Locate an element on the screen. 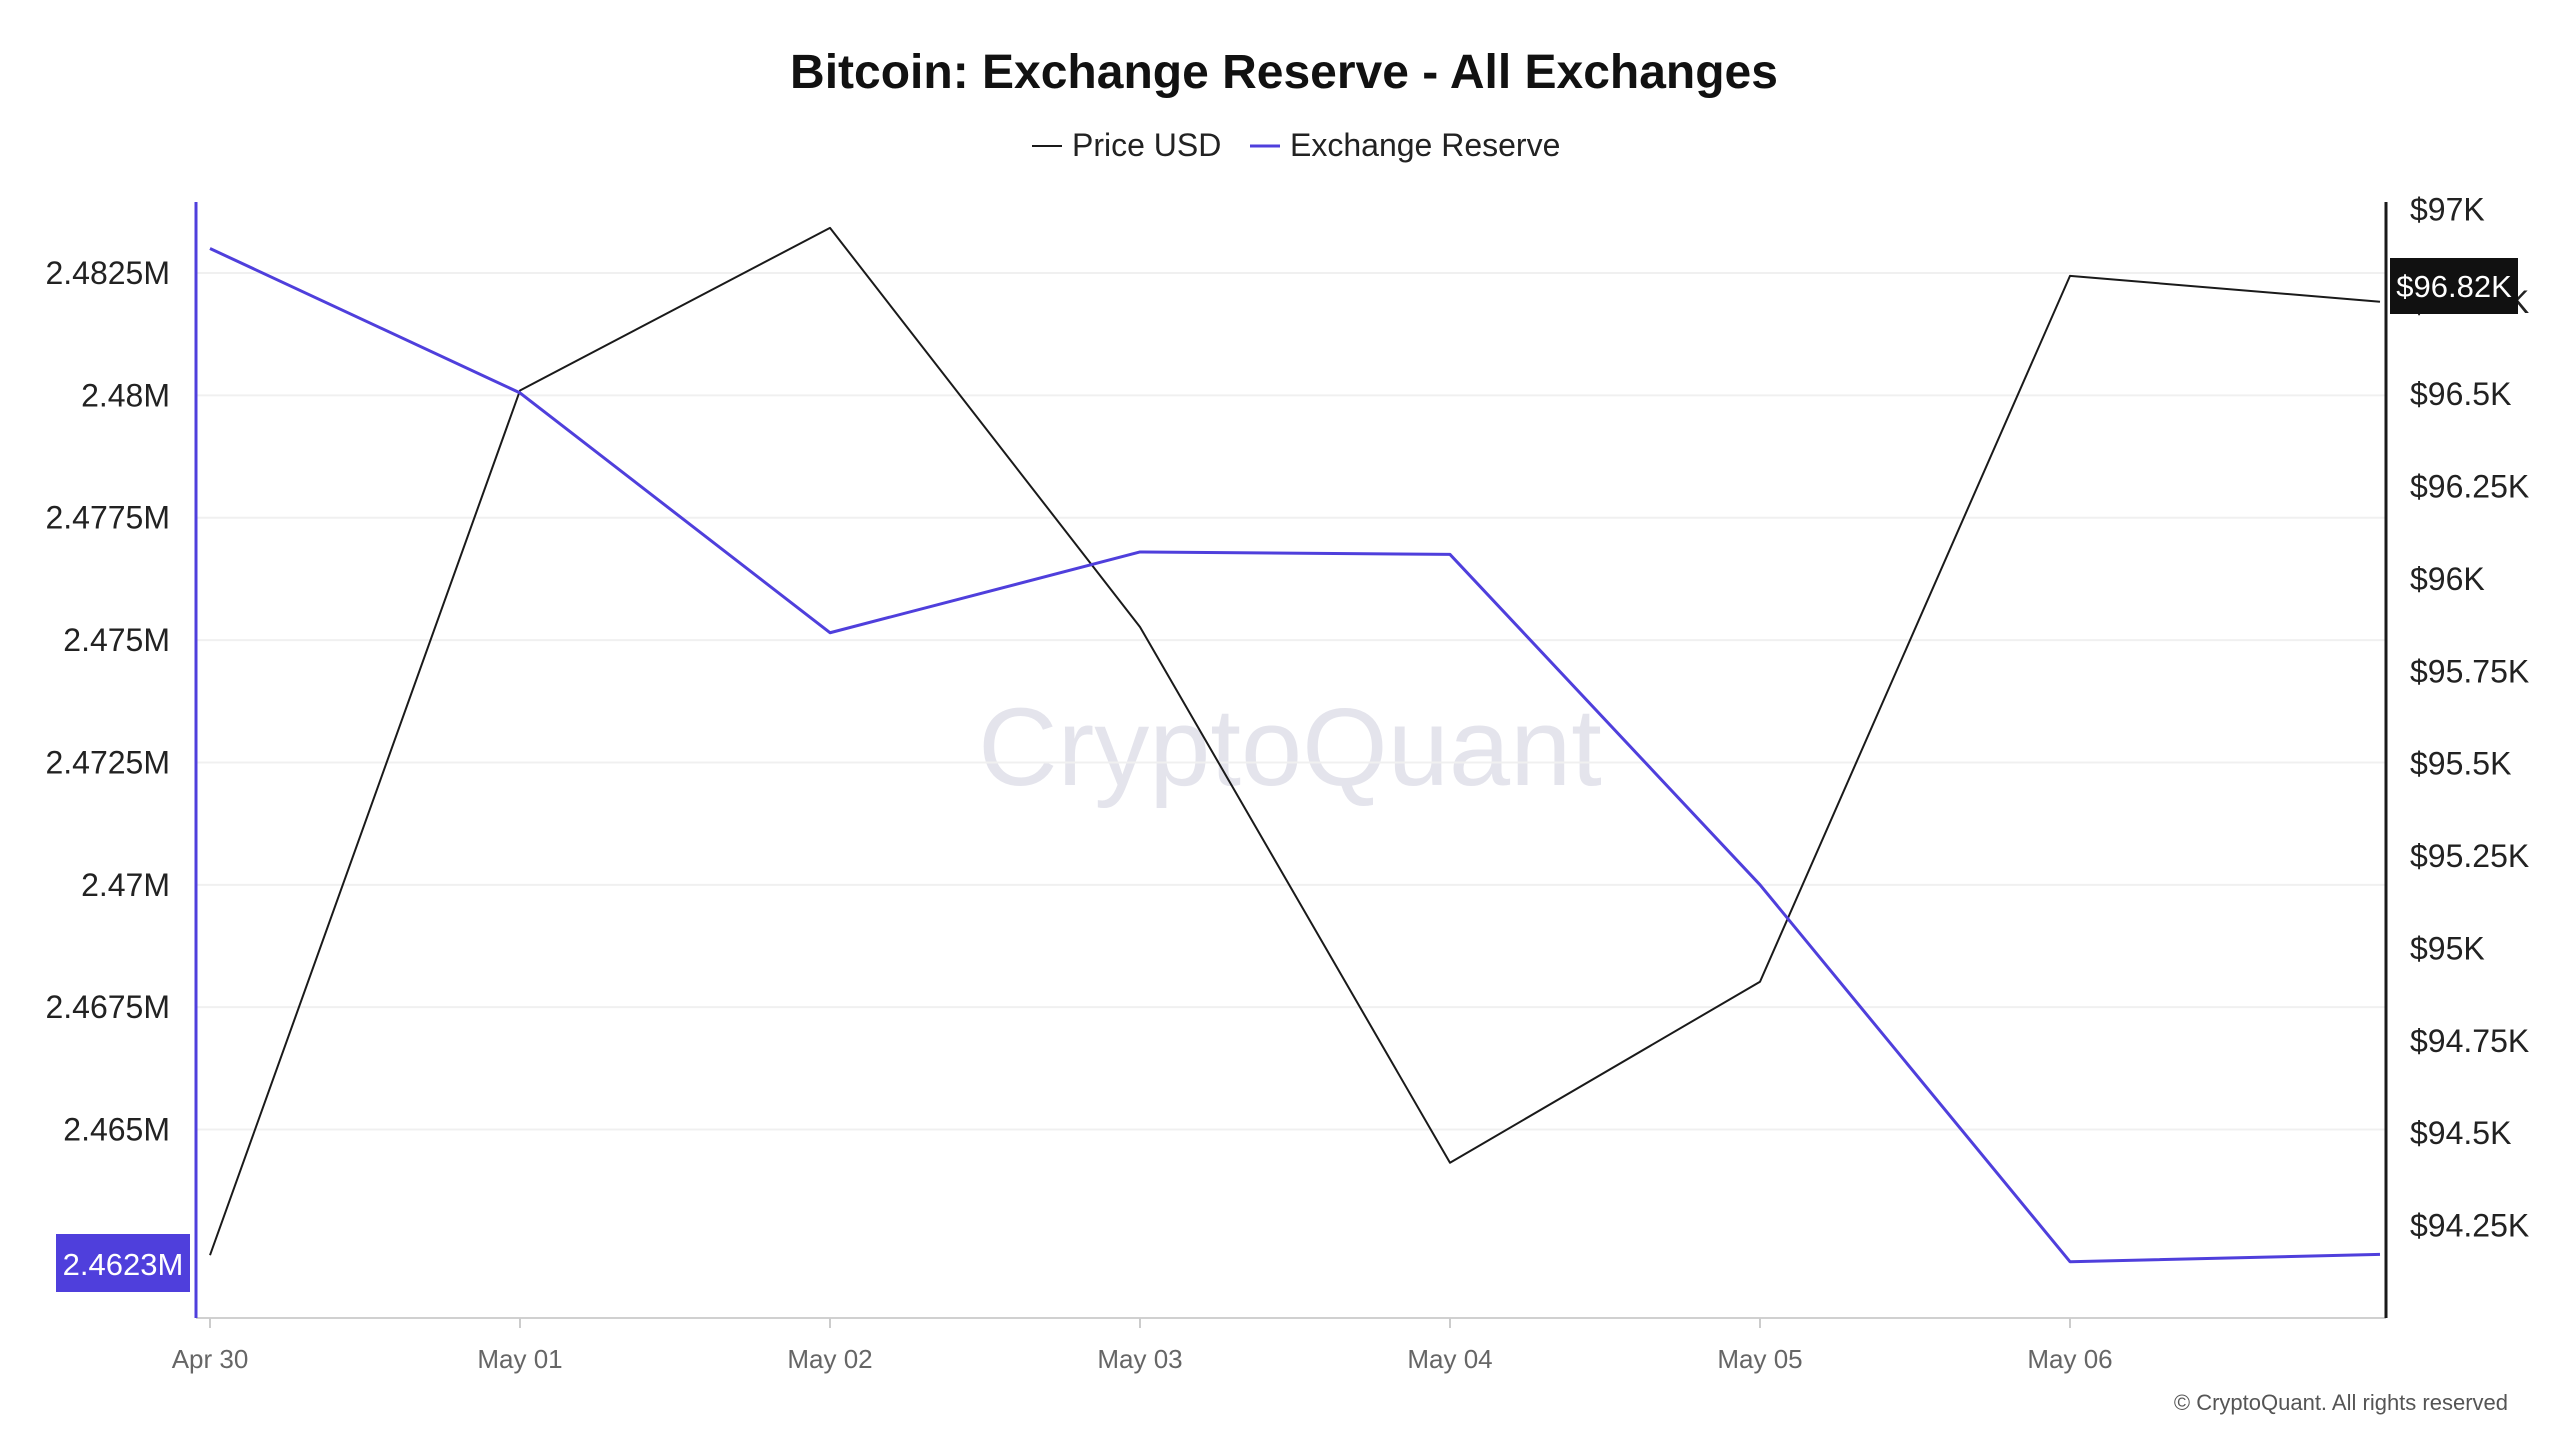  right-value-badge-bg is located at coordinates (2454, 286).